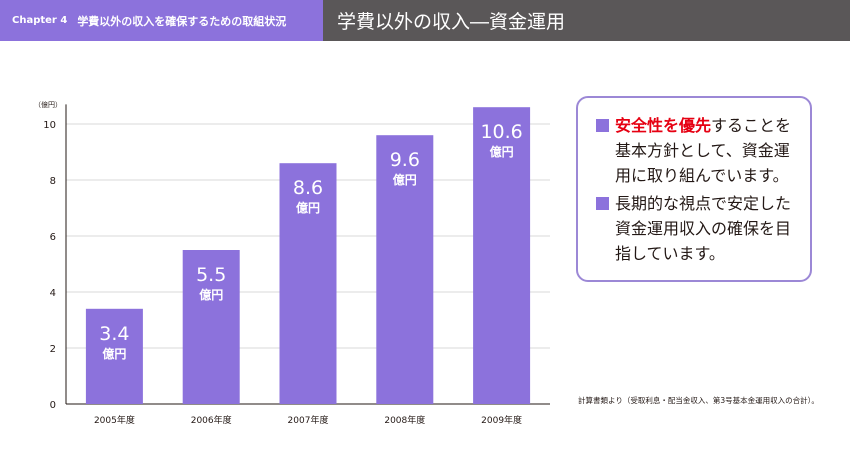  Describe the element at coordinates (53, 293) in the screenshot. I see `y-tick-label: 4` at that location.